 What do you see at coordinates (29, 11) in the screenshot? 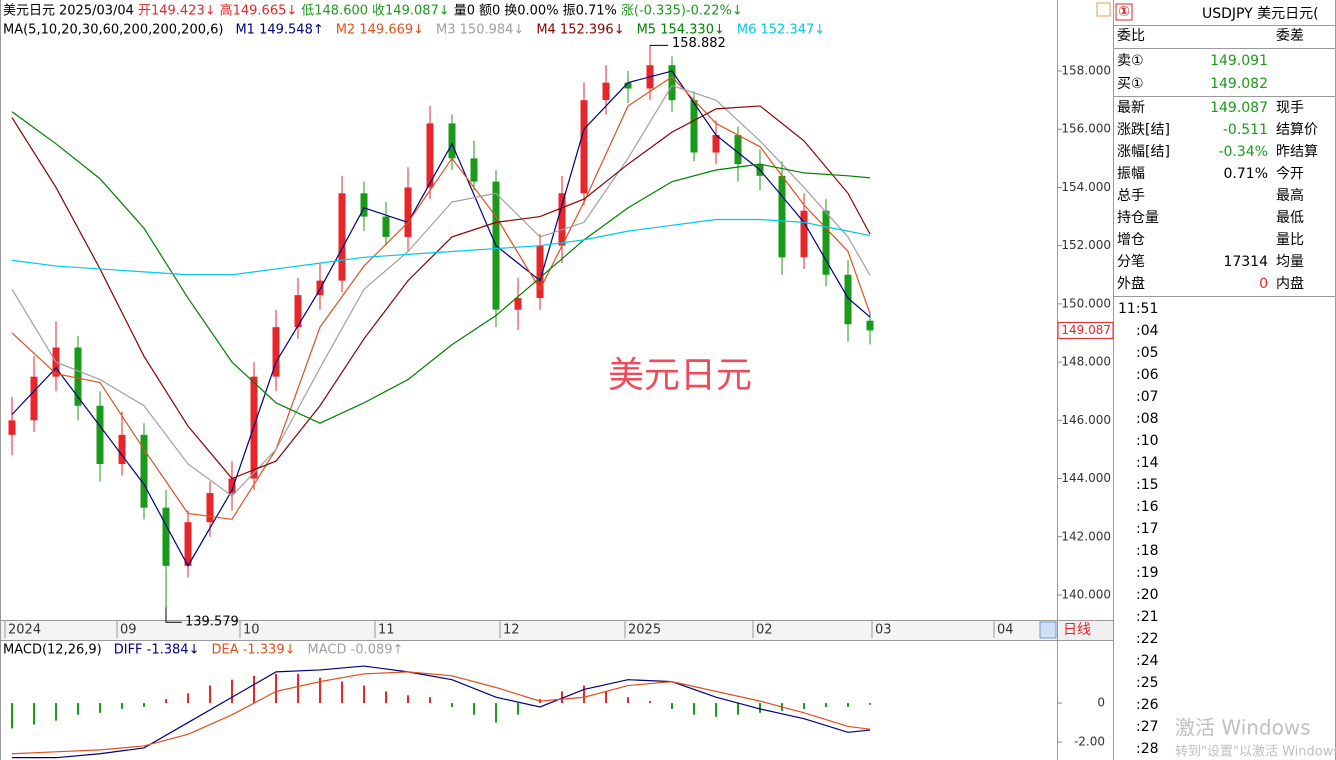
I see `header-item: 美元日元` at bounding box center [29, 11].